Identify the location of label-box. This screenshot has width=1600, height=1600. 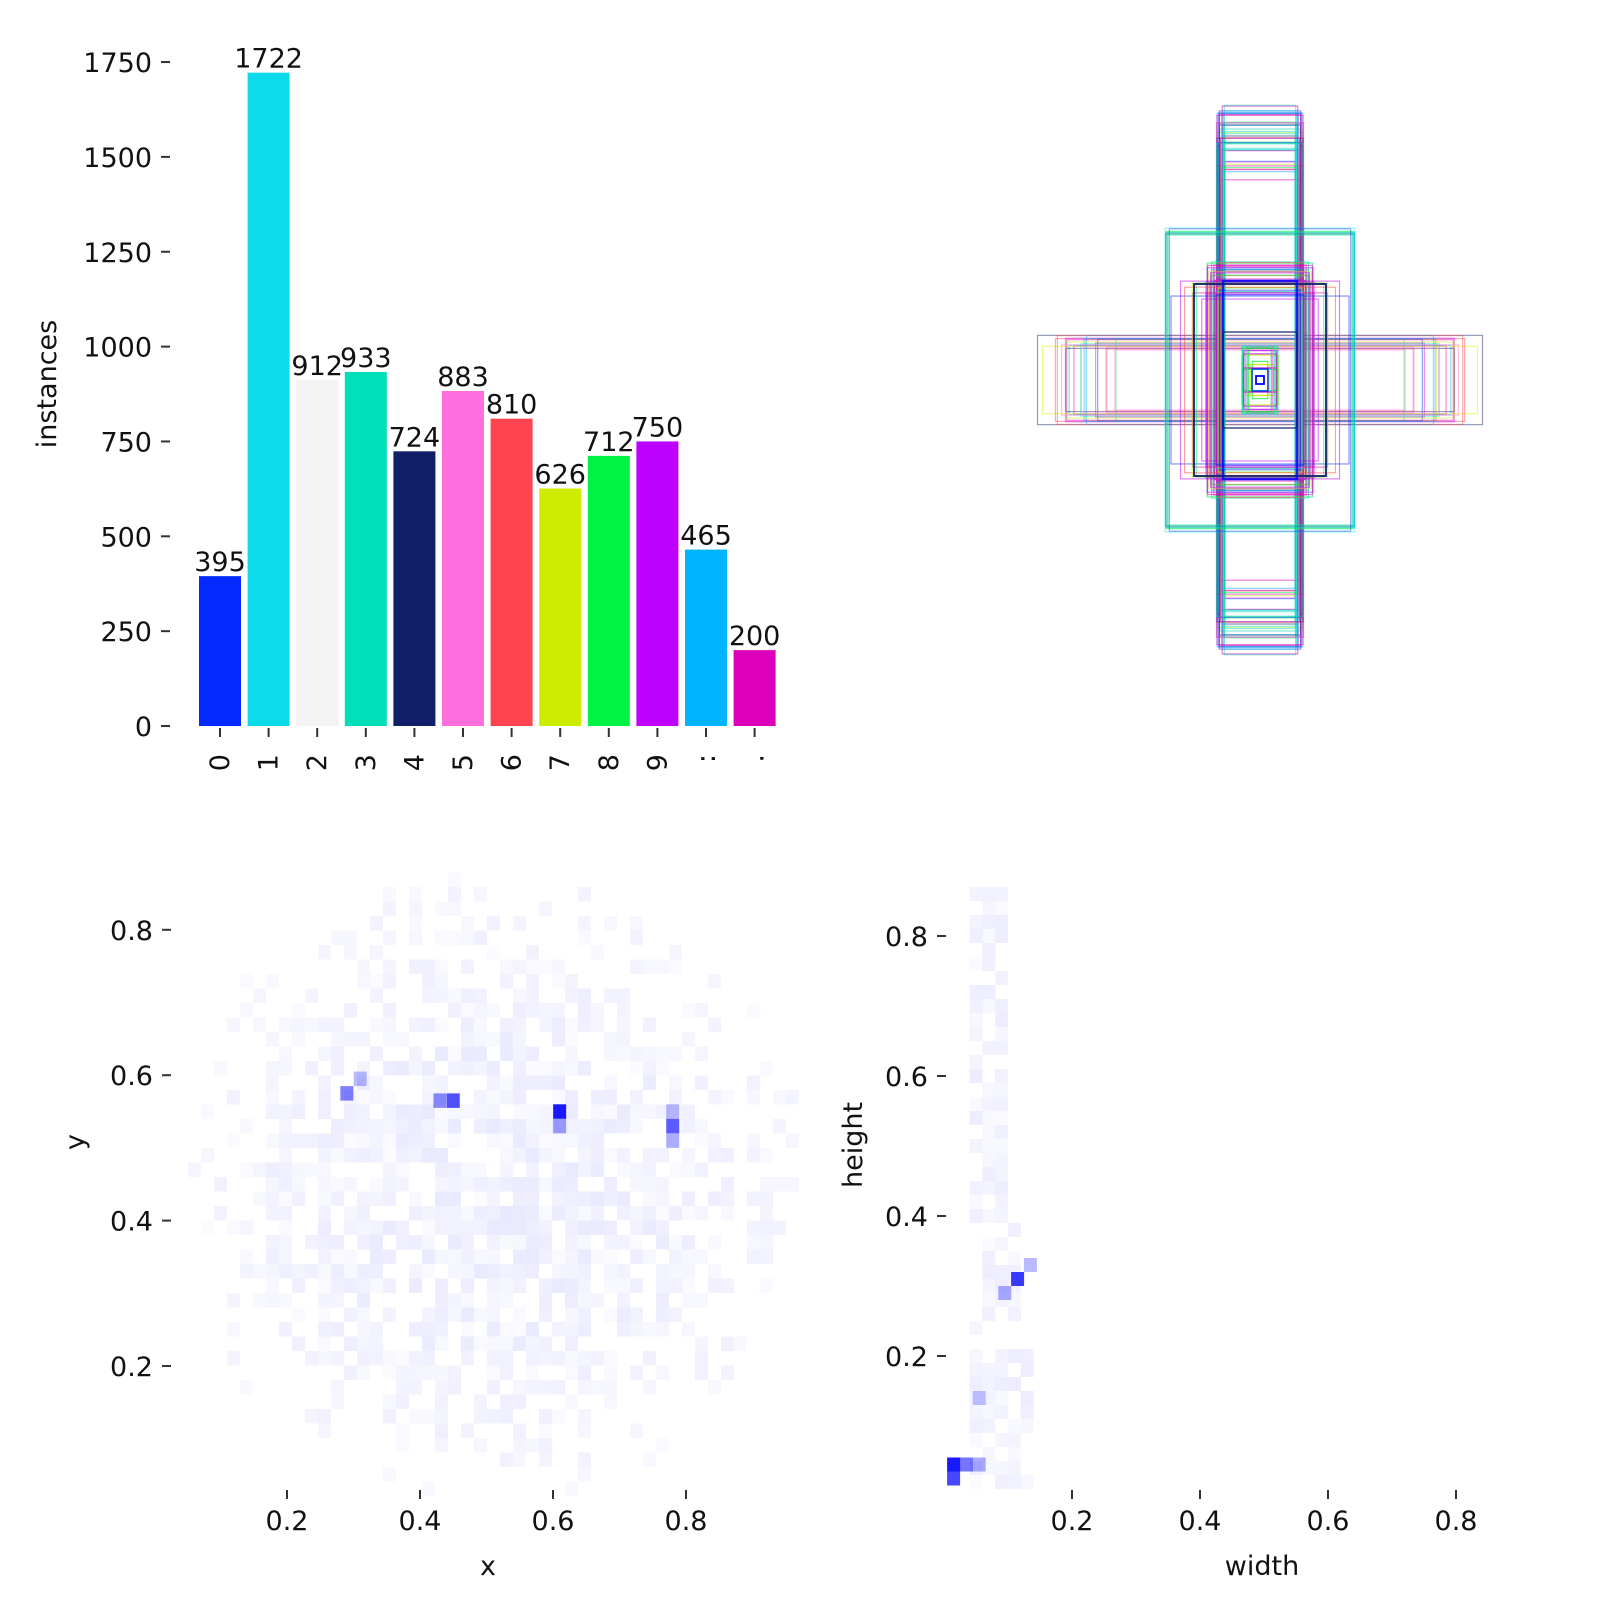
(1260, 380).